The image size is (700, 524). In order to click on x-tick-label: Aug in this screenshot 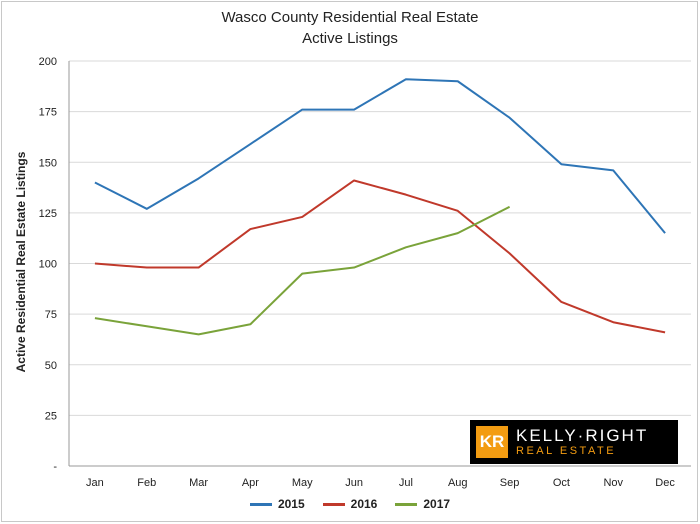, I will do `click(458, 483)`.